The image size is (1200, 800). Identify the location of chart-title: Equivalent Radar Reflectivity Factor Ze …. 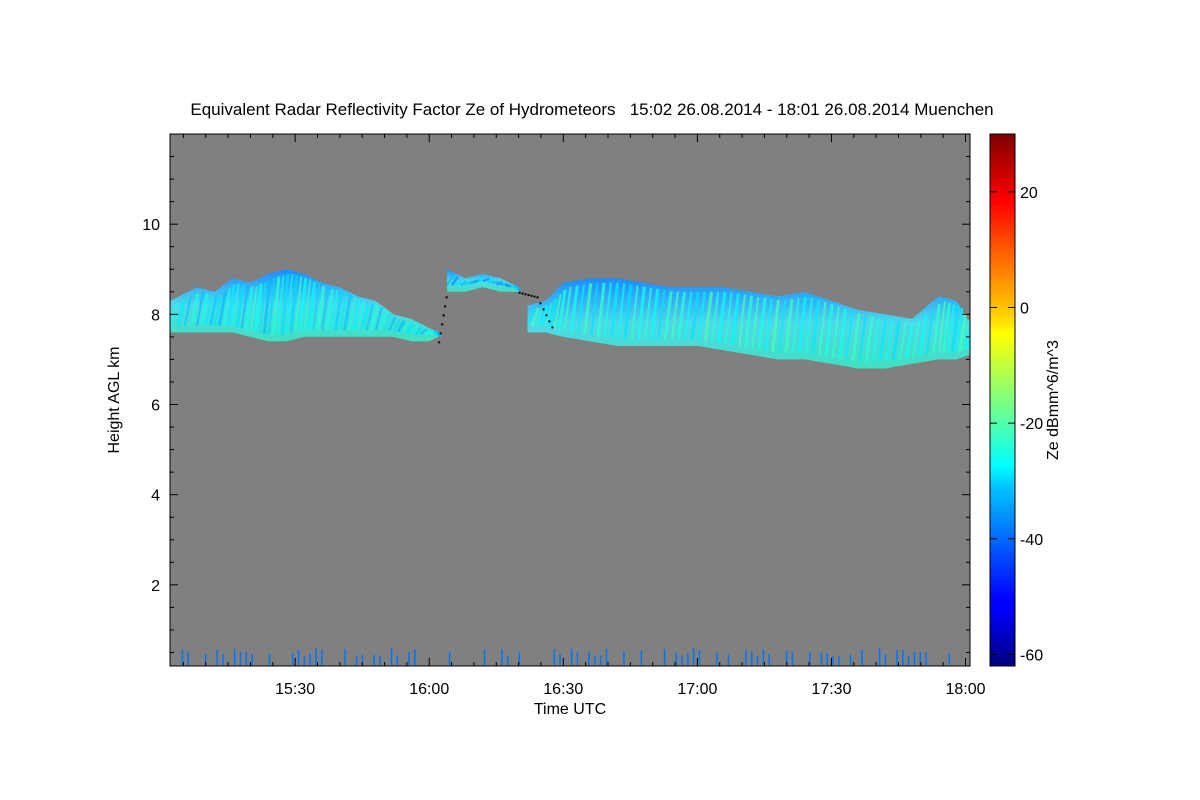
(591, 109).